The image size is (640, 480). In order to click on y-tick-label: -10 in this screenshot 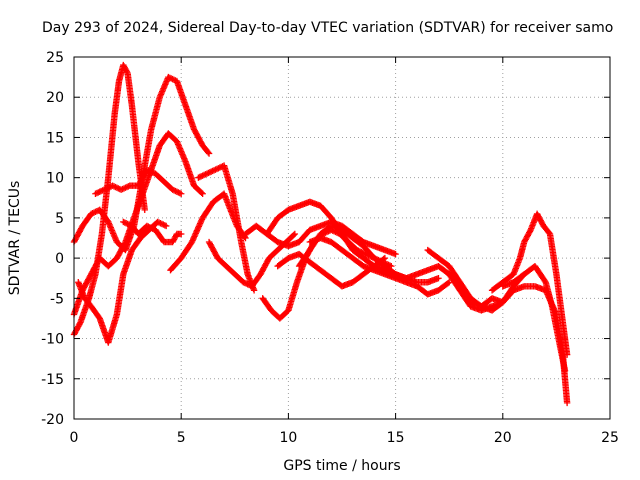, I will do `click(52, 340)`.